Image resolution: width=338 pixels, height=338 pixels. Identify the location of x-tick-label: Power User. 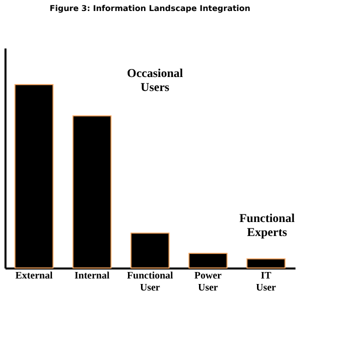
(208, 282).